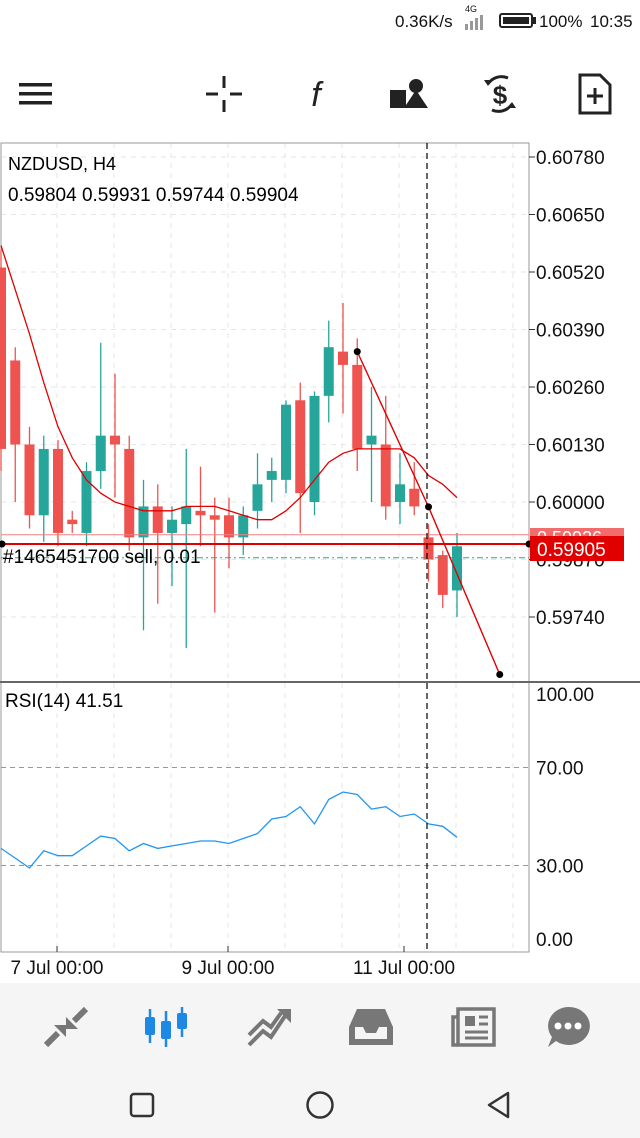  I want to click on time-tick-label: 11 Jul 00:00, so click(404, 968).